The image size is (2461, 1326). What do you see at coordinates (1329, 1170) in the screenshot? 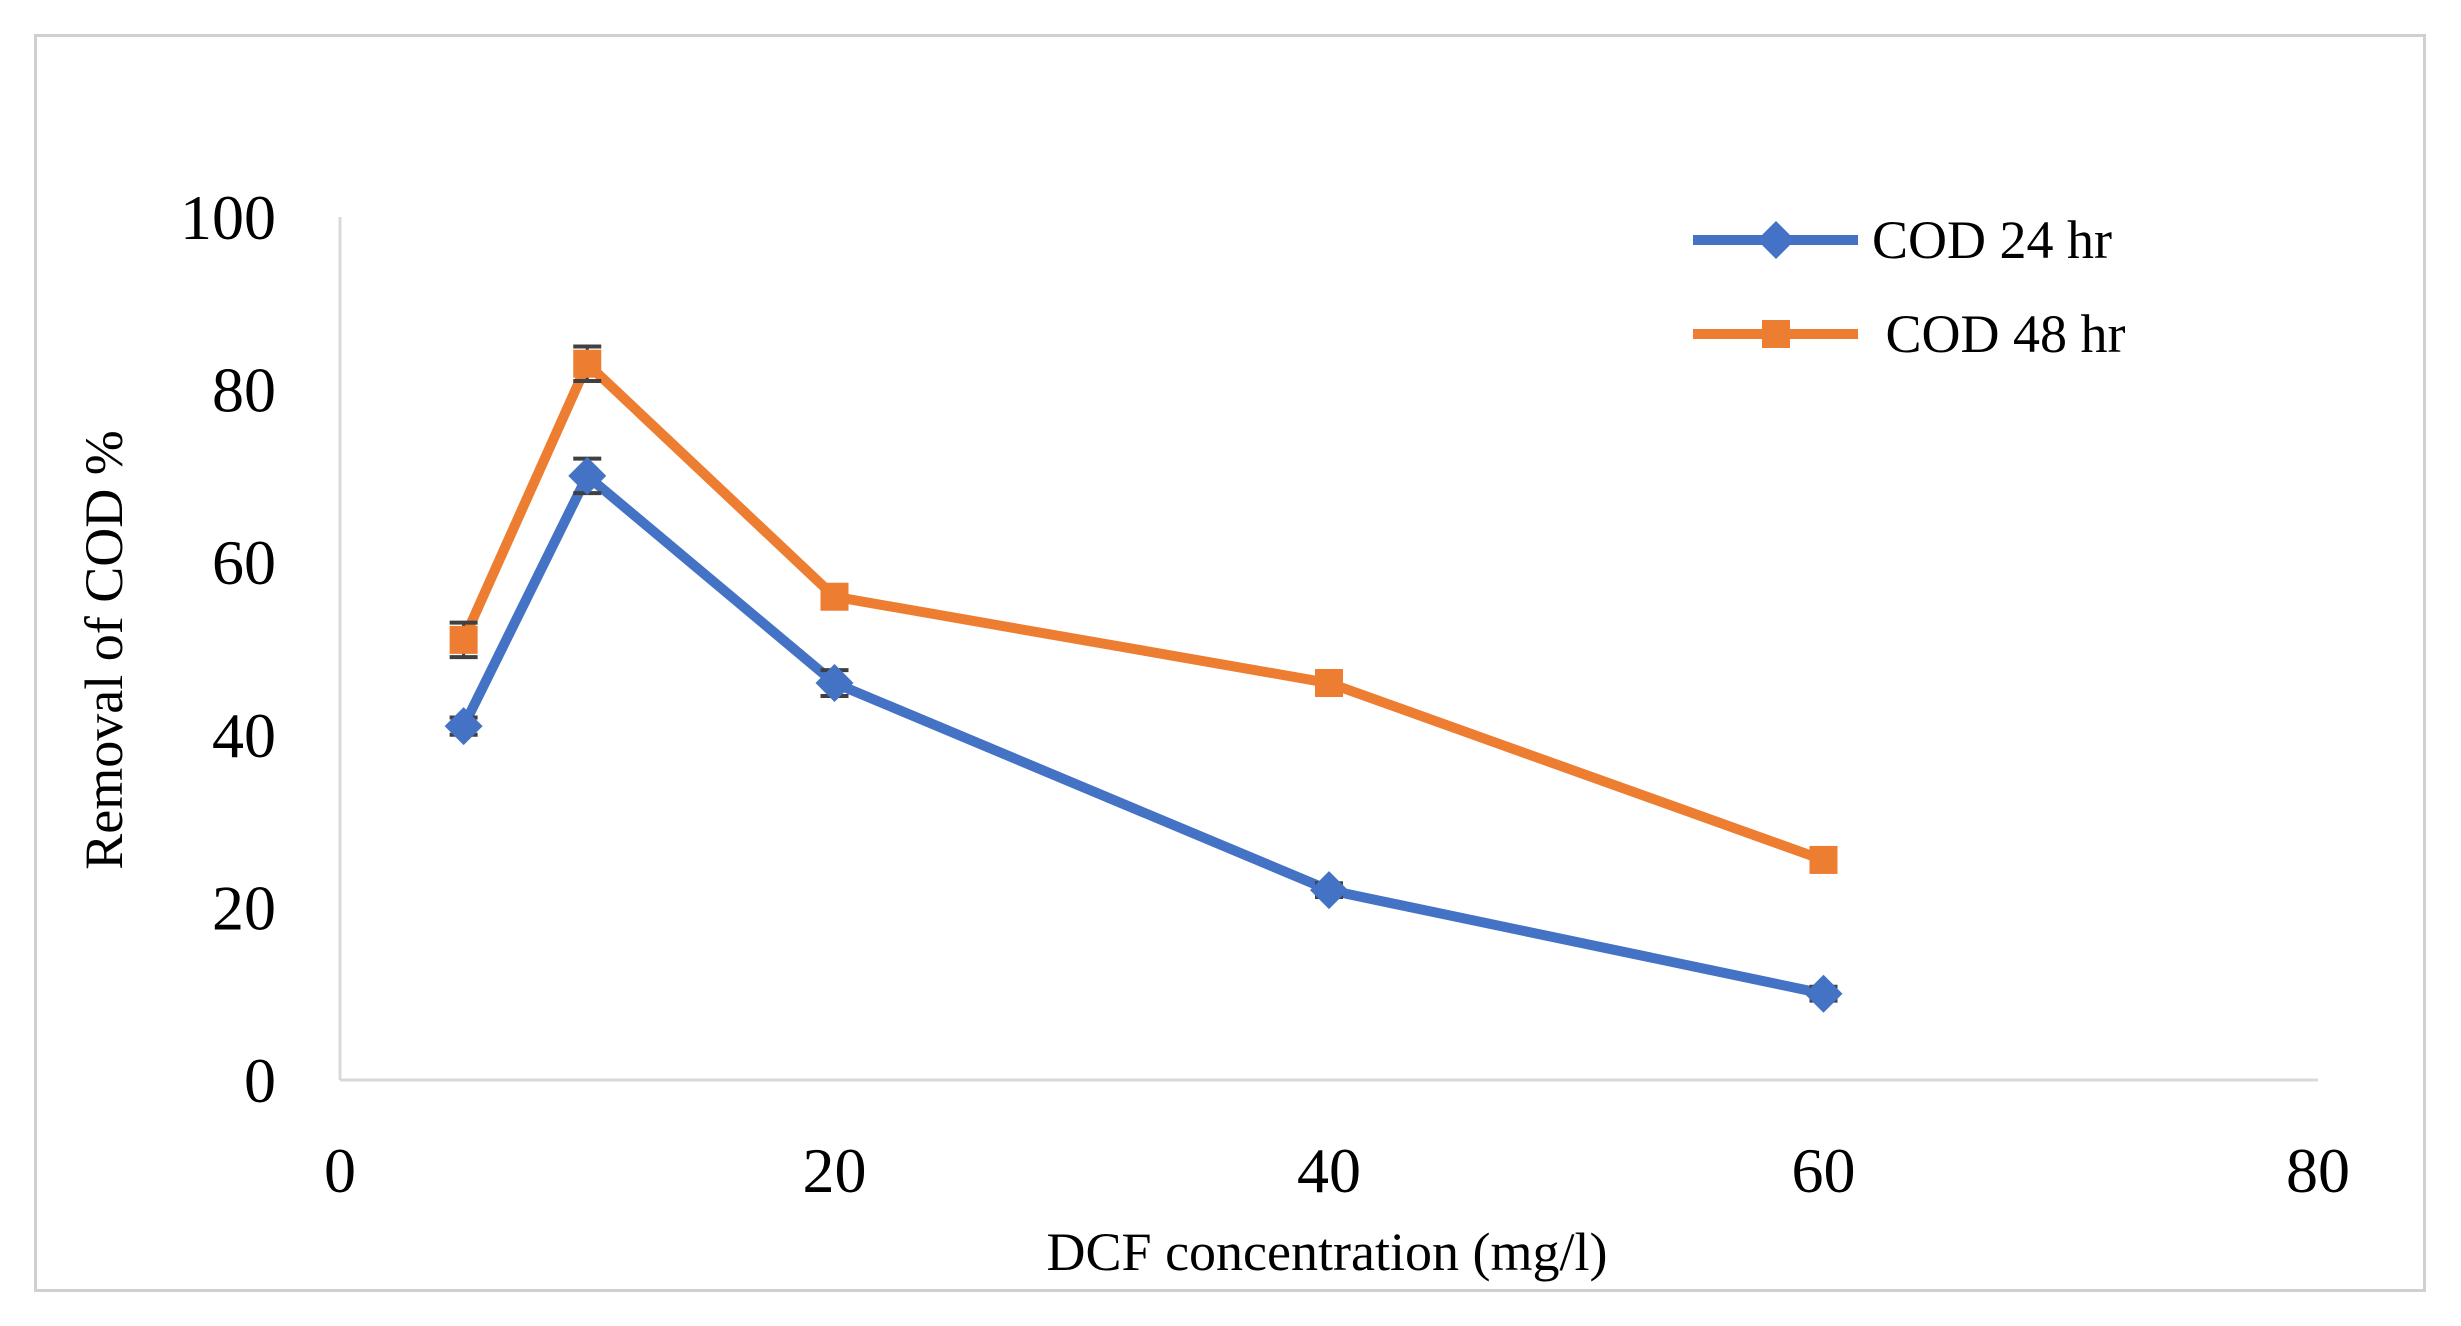
I see `x-tick-label: 40` at bounding box center [1329, 1170].